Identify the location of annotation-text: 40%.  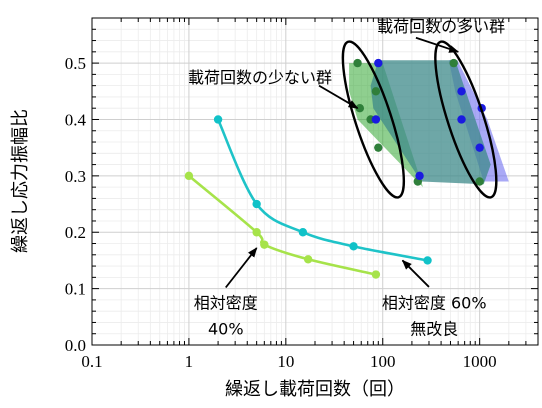
(226, 328).